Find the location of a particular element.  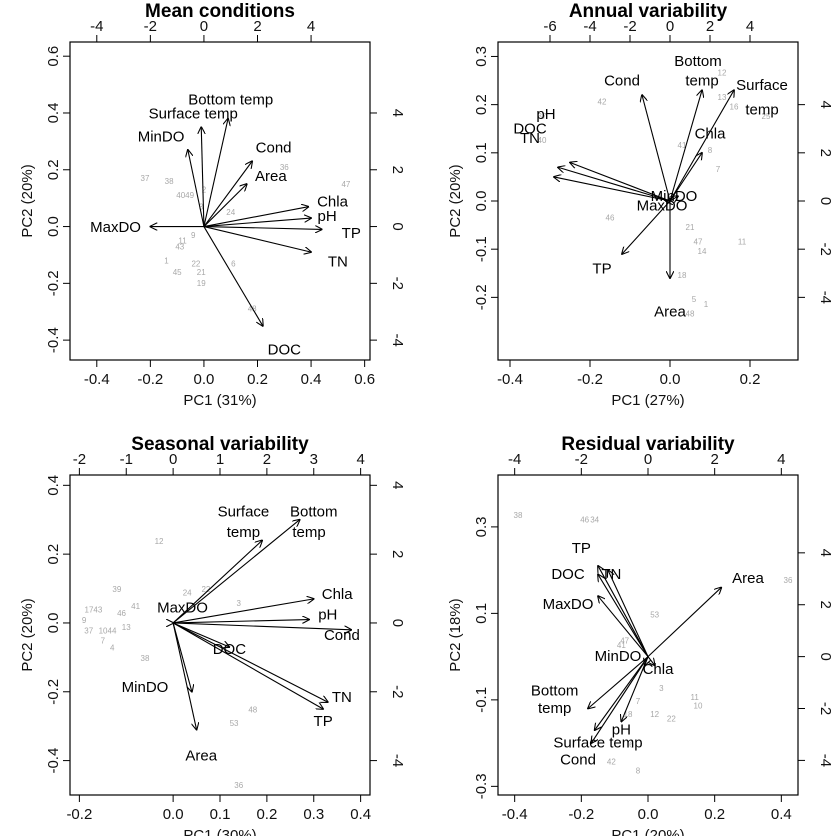

loading-arrow-ph is located at coordinates (257, 223).